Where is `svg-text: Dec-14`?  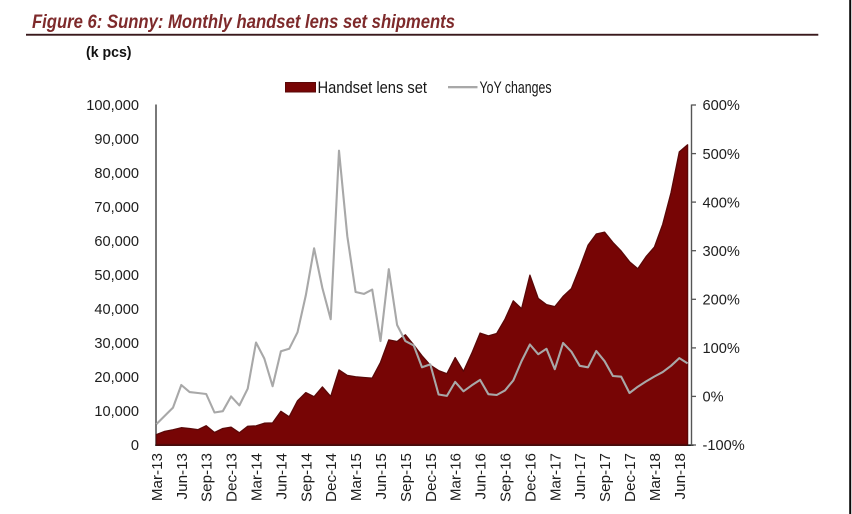
svg-text: Dec-14 is located at coordinates (331, 477).